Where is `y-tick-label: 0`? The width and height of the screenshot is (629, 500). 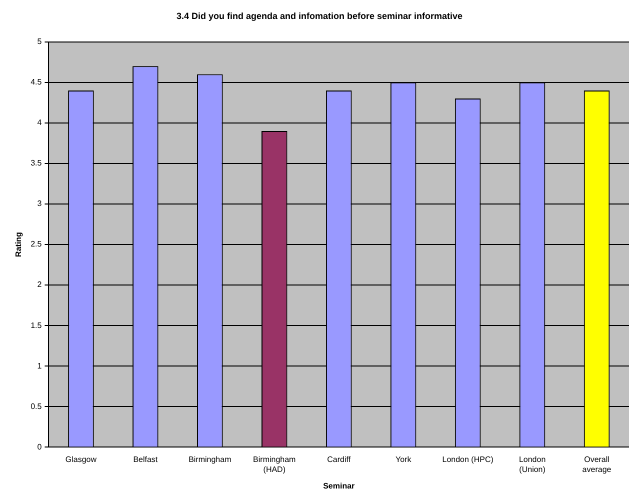
y-tick-label: 0 is located at coordinates (39, 447).